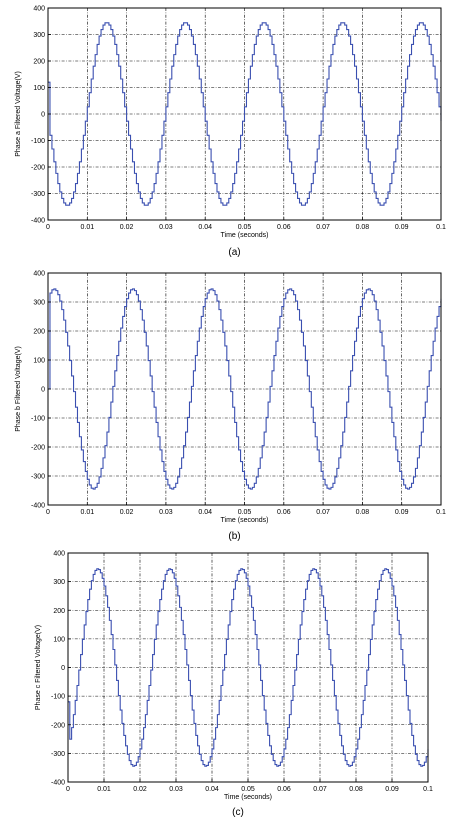  I want to click on chart-2-x-tick-label: 0.06, so click(284, 512).